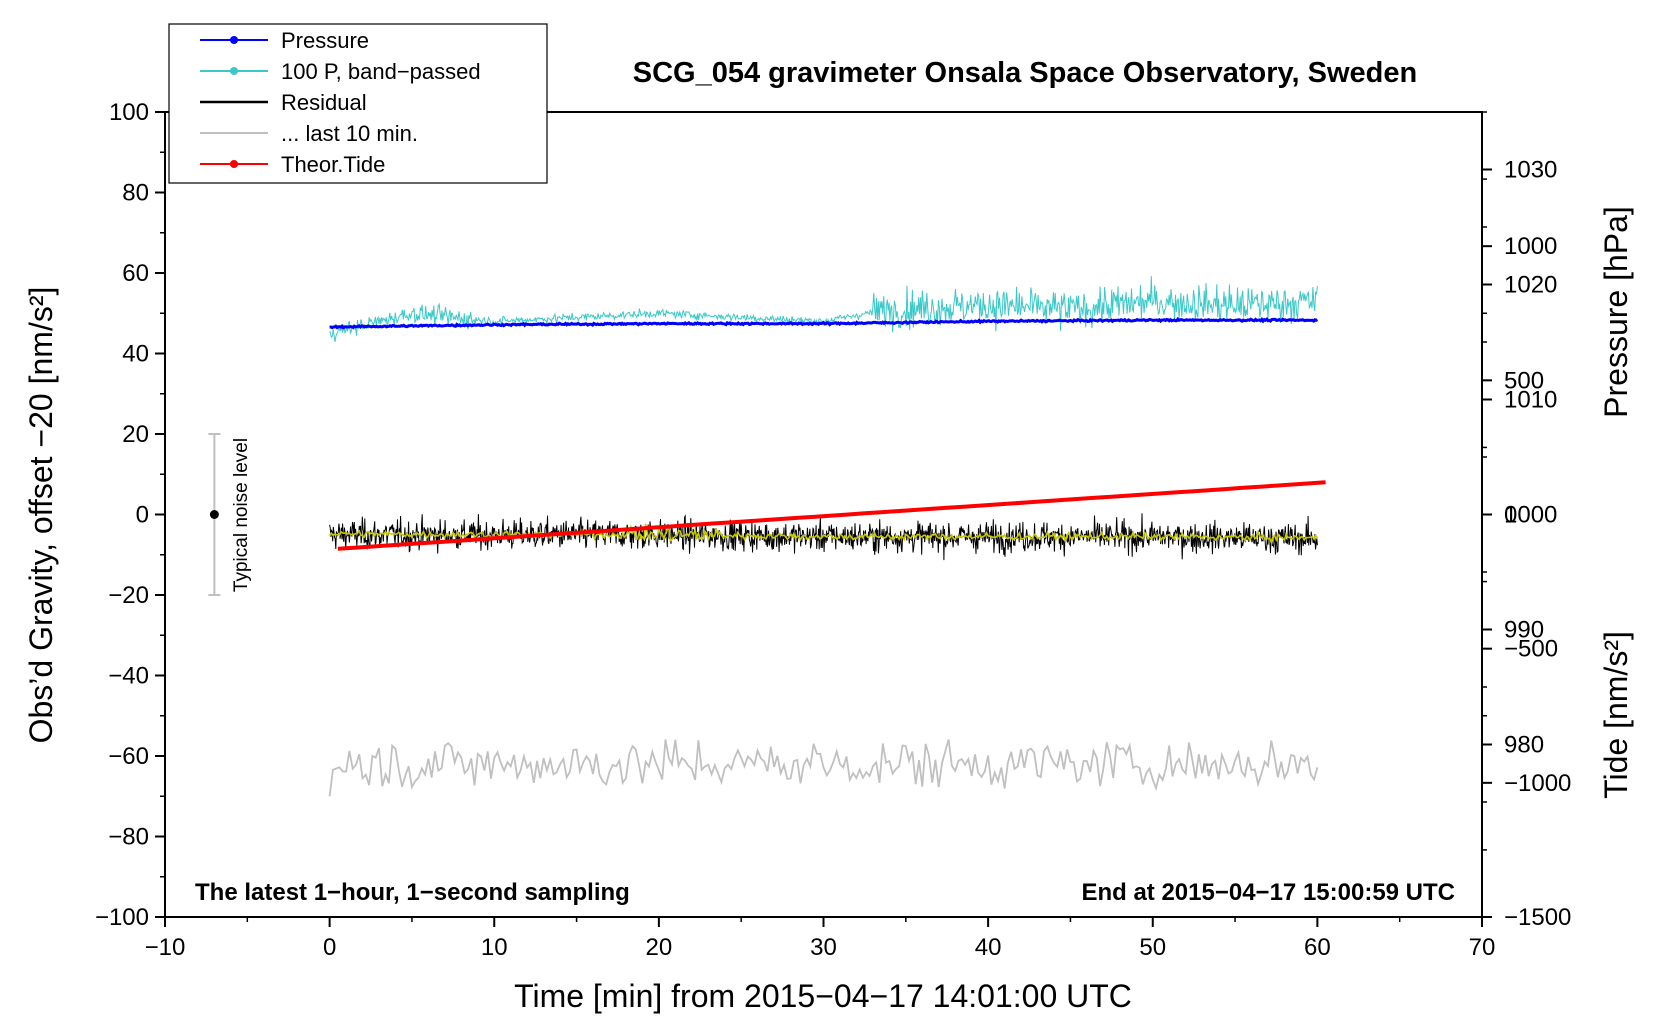  Describe the element at coordinates (1524, 745) in the screenshot. I see `pressure-tick-label: 980` at that location.